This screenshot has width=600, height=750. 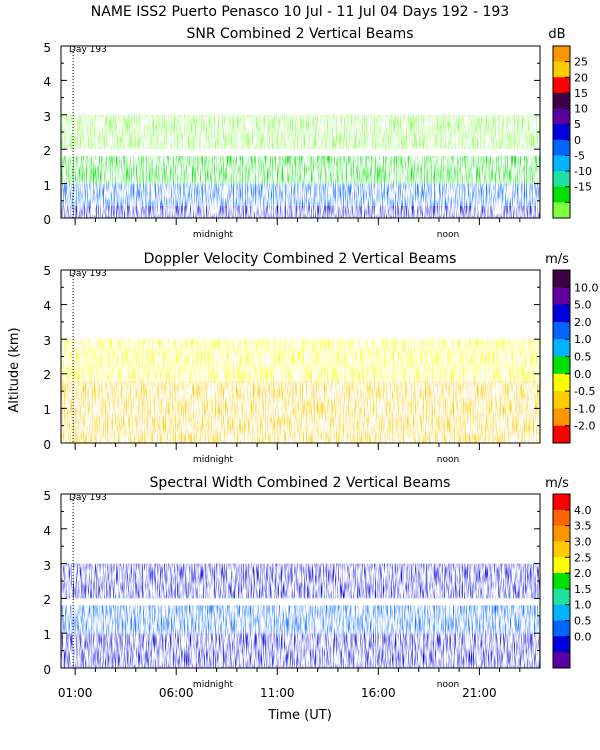 What do you see at coordinates (176, 693) in the screenshot?
I see `x-tick-label: 06:00` at bounding box center [176, 693].